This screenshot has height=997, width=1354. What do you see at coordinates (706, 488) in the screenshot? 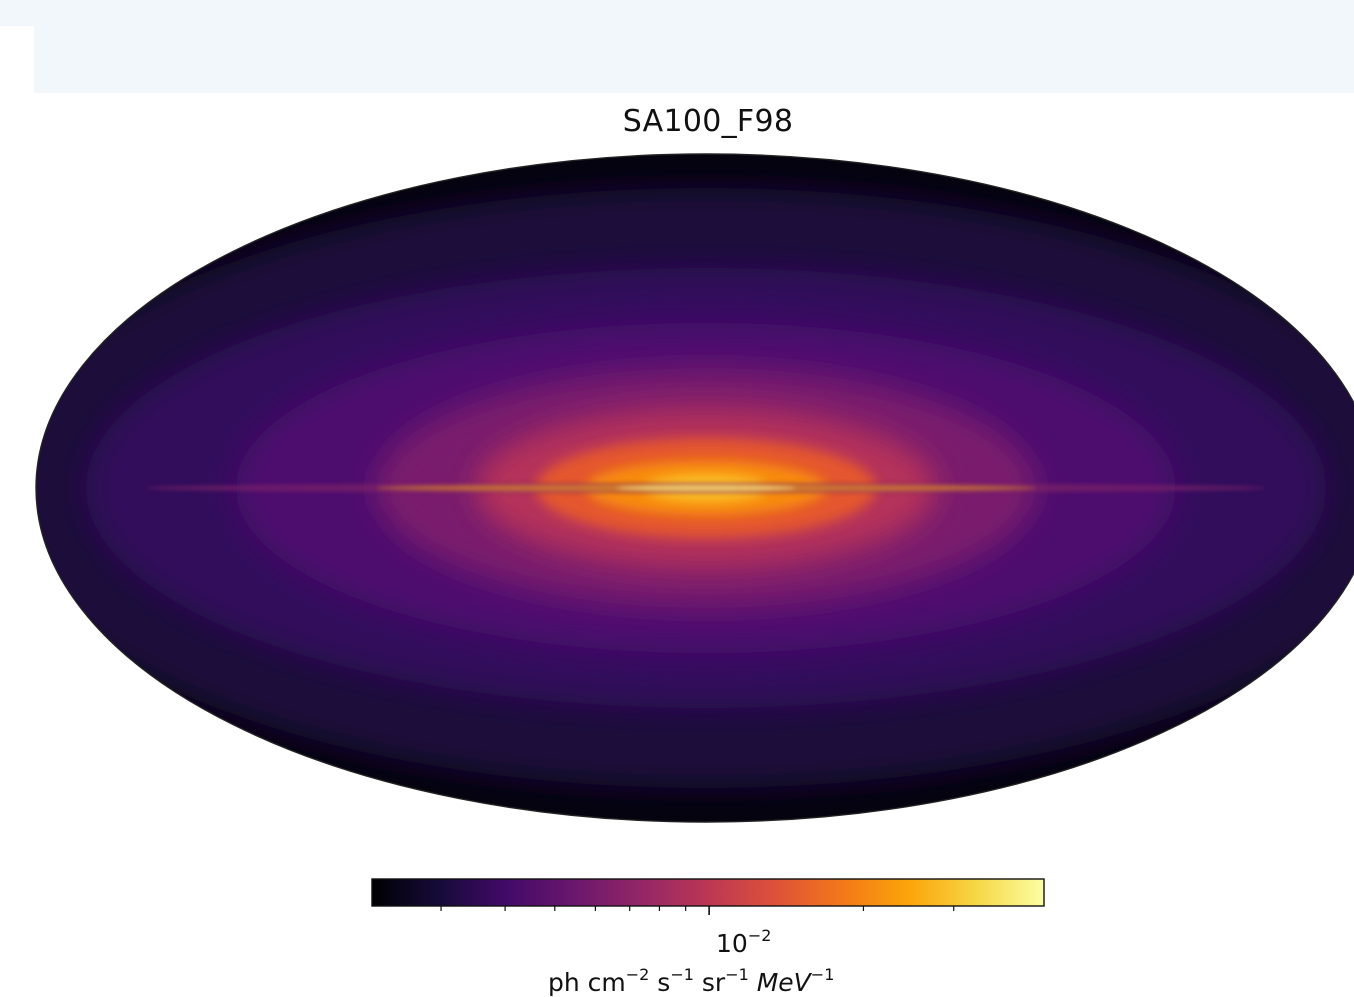
I see `galactic-center` at bounding box center [706, 488].